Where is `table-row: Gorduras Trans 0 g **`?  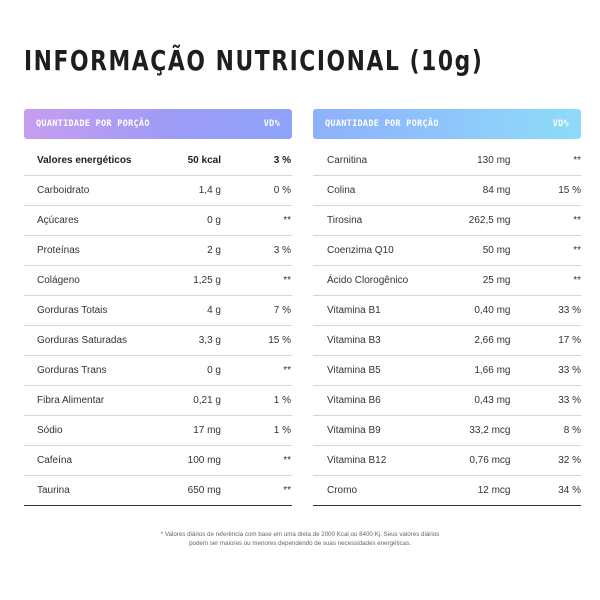
table-row: Gorduras Trans 0 g ** is located at coordinates (158, 371).